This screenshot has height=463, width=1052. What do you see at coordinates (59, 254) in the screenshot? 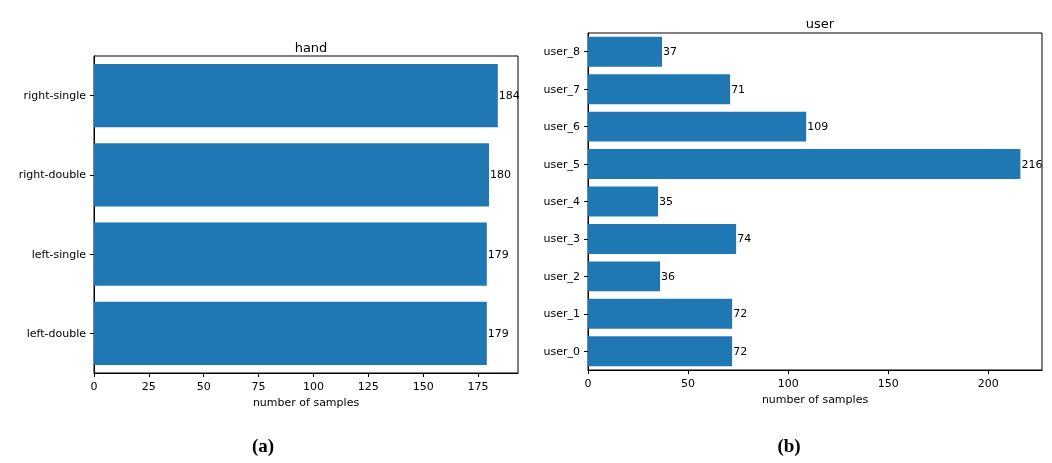
I see `y-tick-label: left-single` at bounding box center [59, 254].